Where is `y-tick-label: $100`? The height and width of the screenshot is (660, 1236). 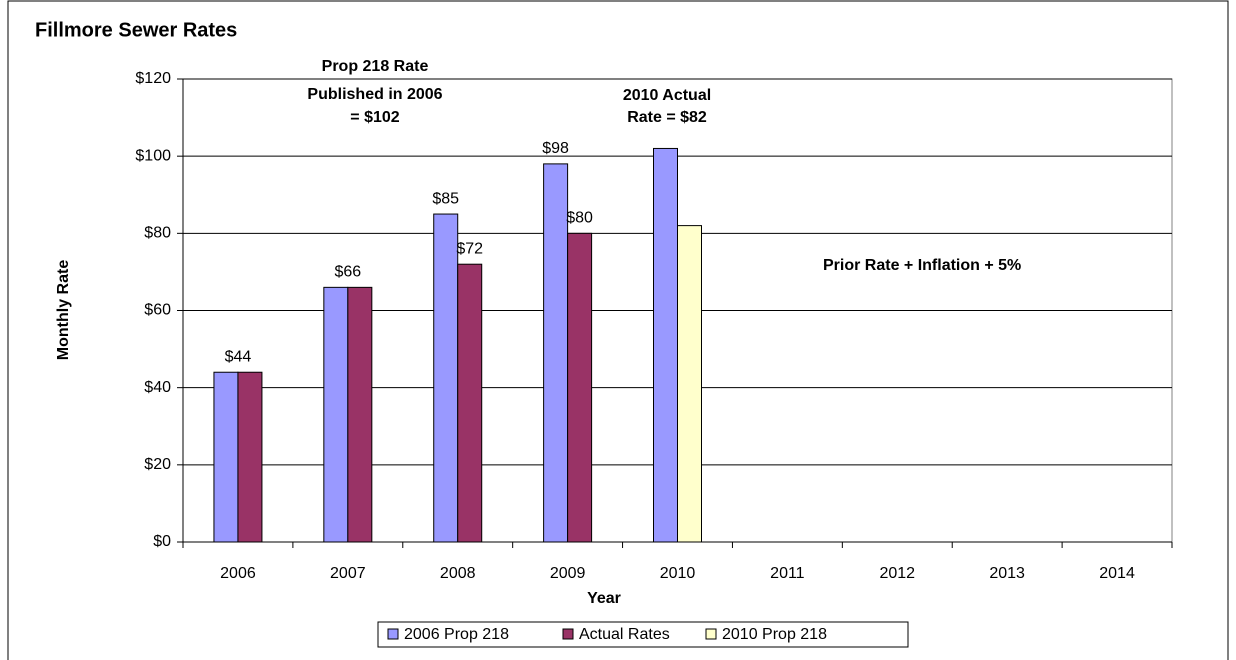 y-tick-label: $100 is located at coordinates (153, 155).